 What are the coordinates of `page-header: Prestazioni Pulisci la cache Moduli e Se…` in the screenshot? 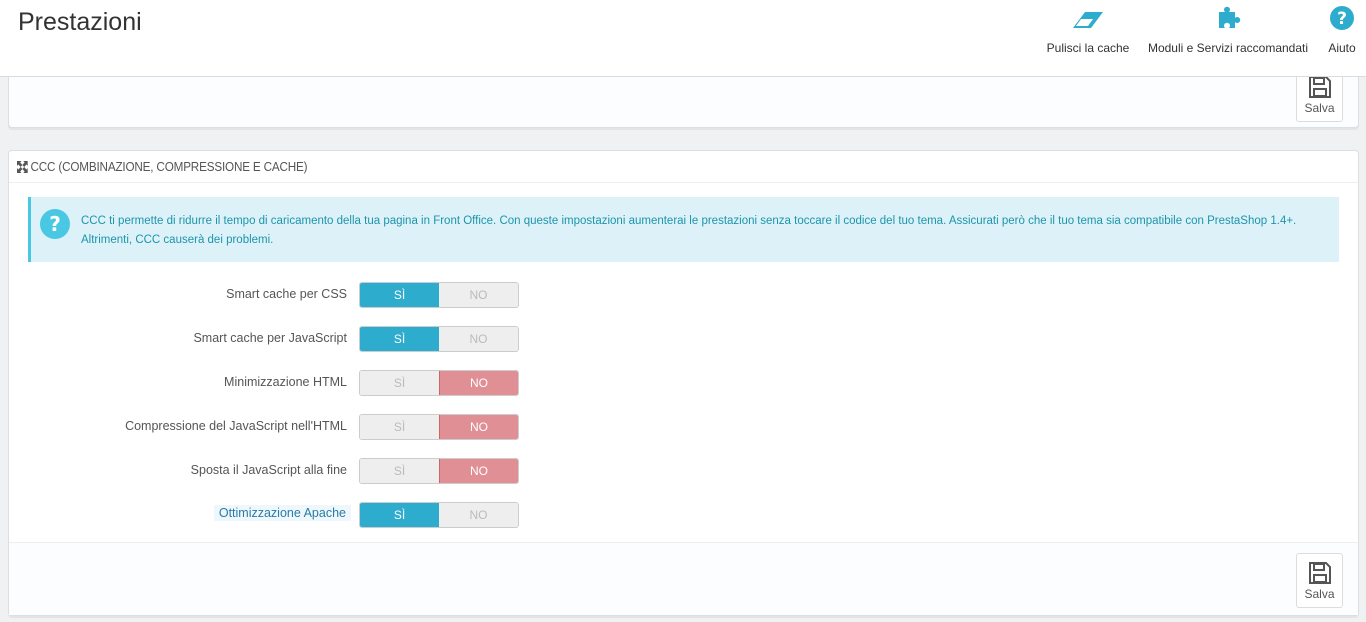 It's located at (683, 38).